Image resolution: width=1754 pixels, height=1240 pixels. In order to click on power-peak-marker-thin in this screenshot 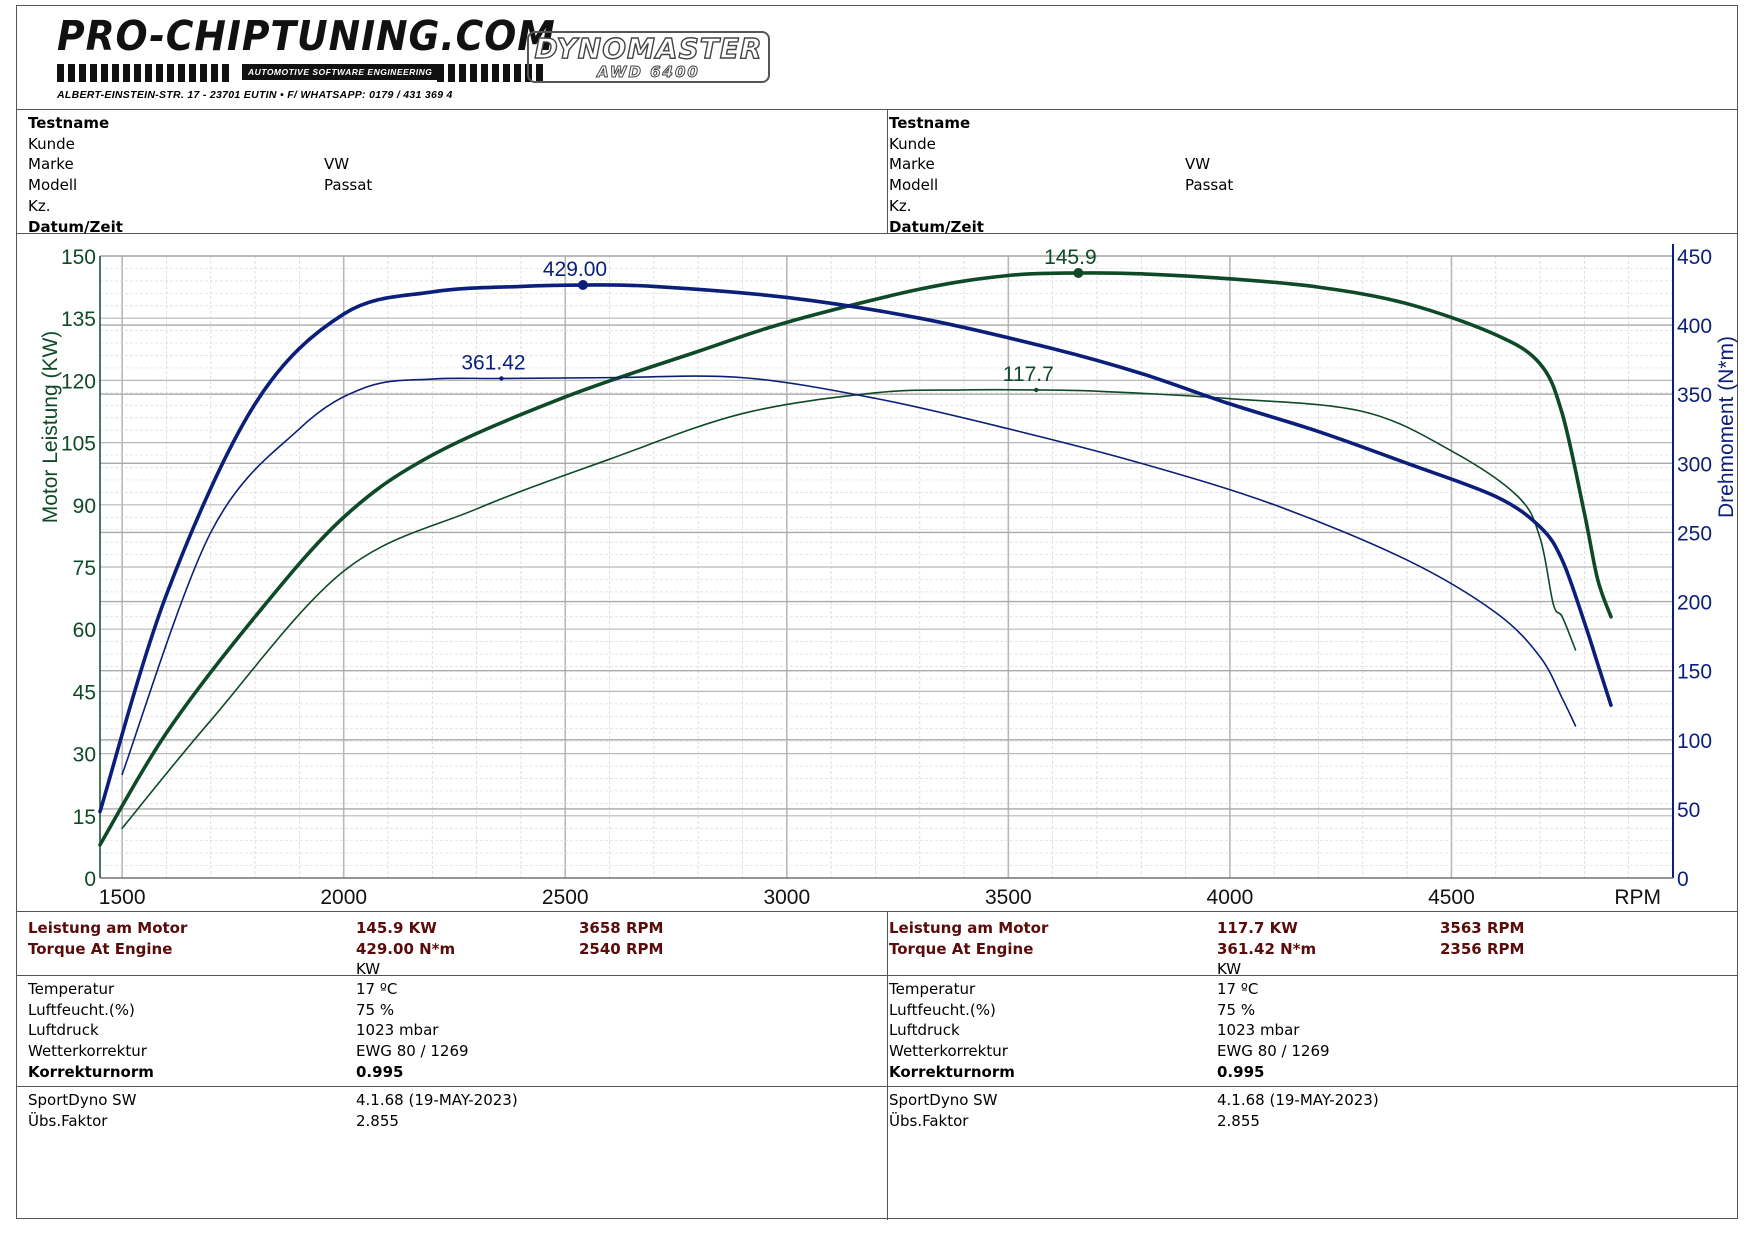, I will do `click(1036, 390)`.